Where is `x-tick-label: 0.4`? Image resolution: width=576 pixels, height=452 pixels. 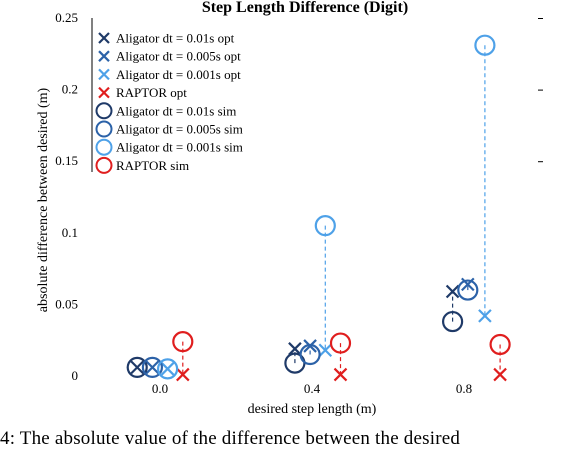
x-tick-label: 0.4 is located at coordinates (312, 388).